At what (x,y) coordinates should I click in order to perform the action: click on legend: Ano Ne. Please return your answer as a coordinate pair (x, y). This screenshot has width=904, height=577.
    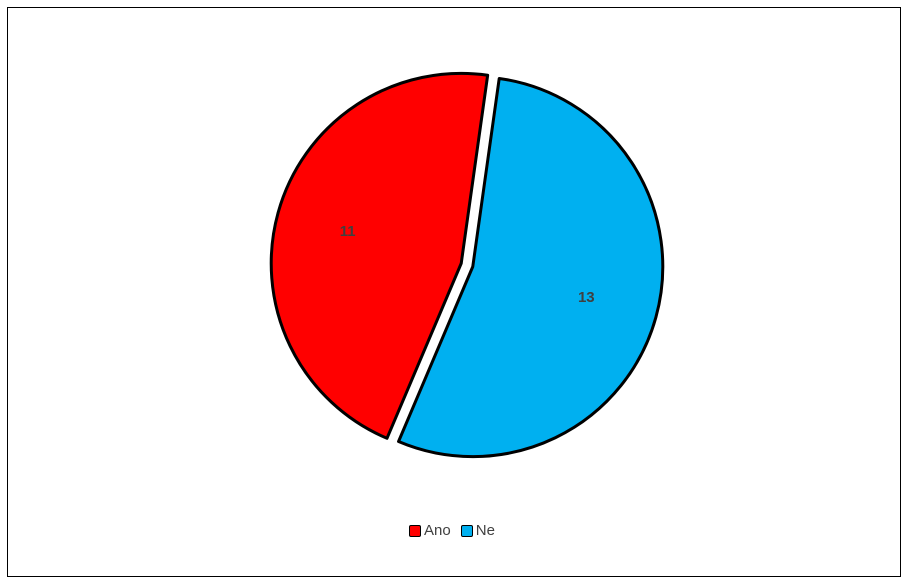
    Looking at the image, I should click on (452, 530).